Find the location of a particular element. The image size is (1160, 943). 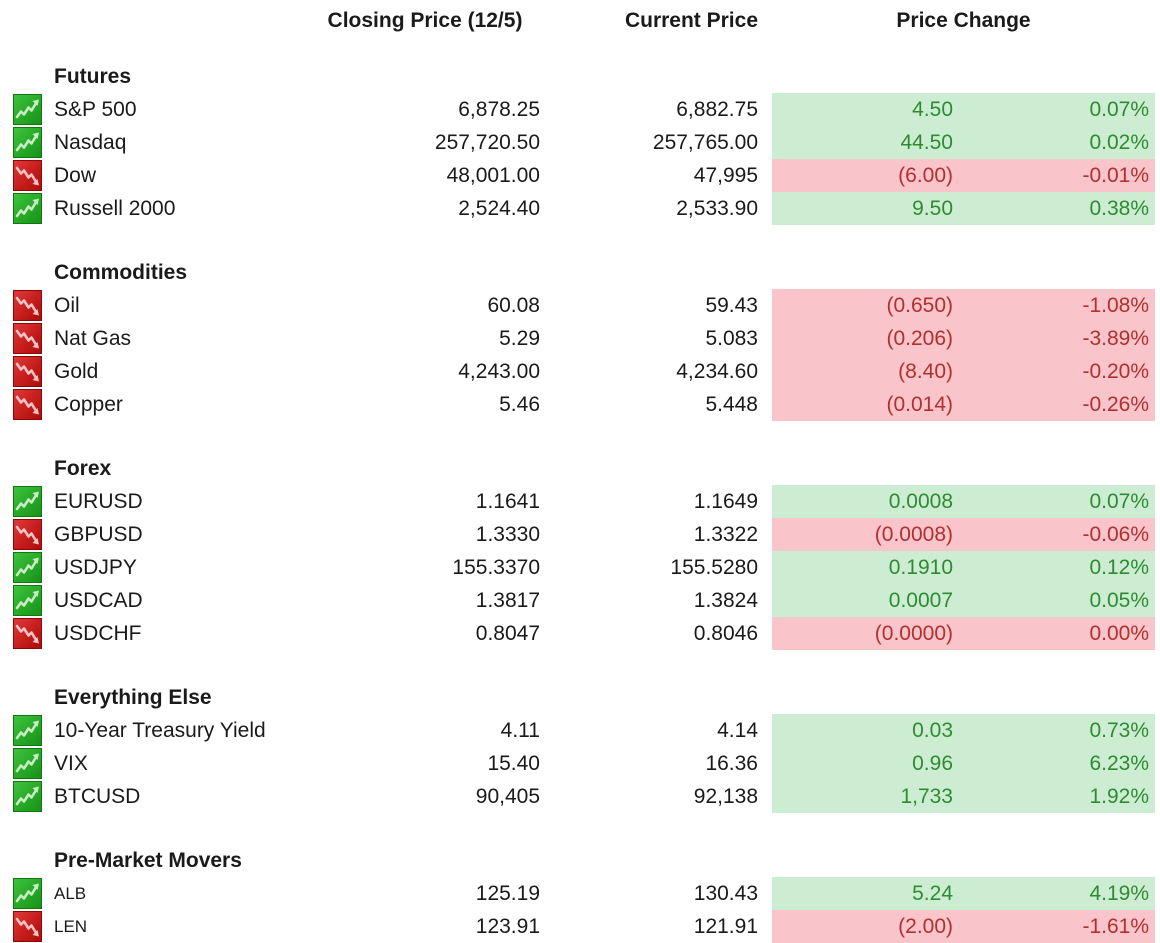

price-change-cell: 44.50 is located at coordinates (881, 142).